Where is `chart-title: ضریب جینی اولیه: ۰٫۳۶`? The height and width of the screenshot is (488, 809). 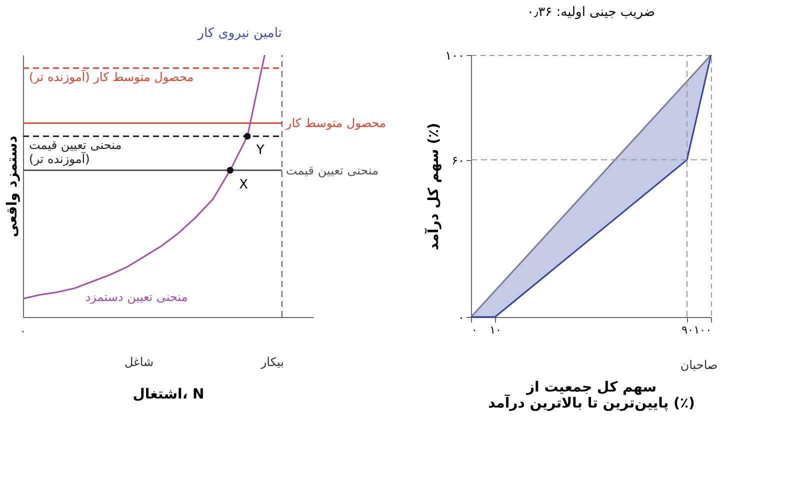
chart-title: ضریب جینی اولیه: ۰٫۳۶ is located at coordinates (591, 12).